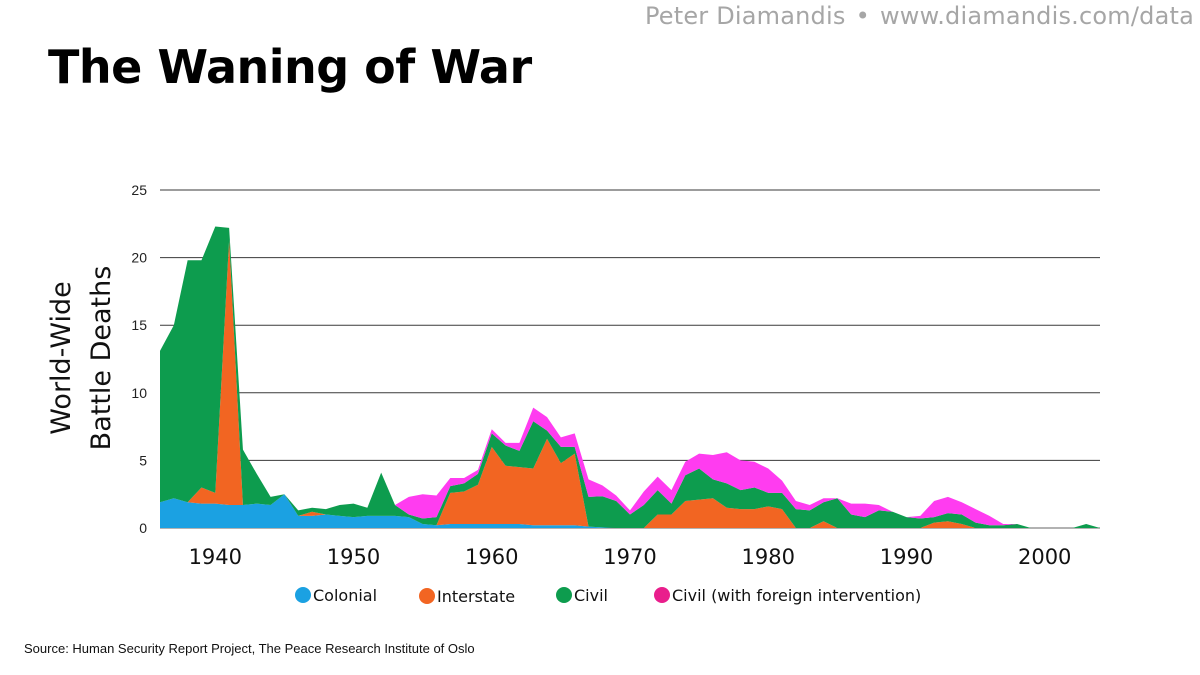  What do you see at coordinates (143, 528) in the screenshot?
I see `y-tick-label: 0` at bounding box center [143, 528].